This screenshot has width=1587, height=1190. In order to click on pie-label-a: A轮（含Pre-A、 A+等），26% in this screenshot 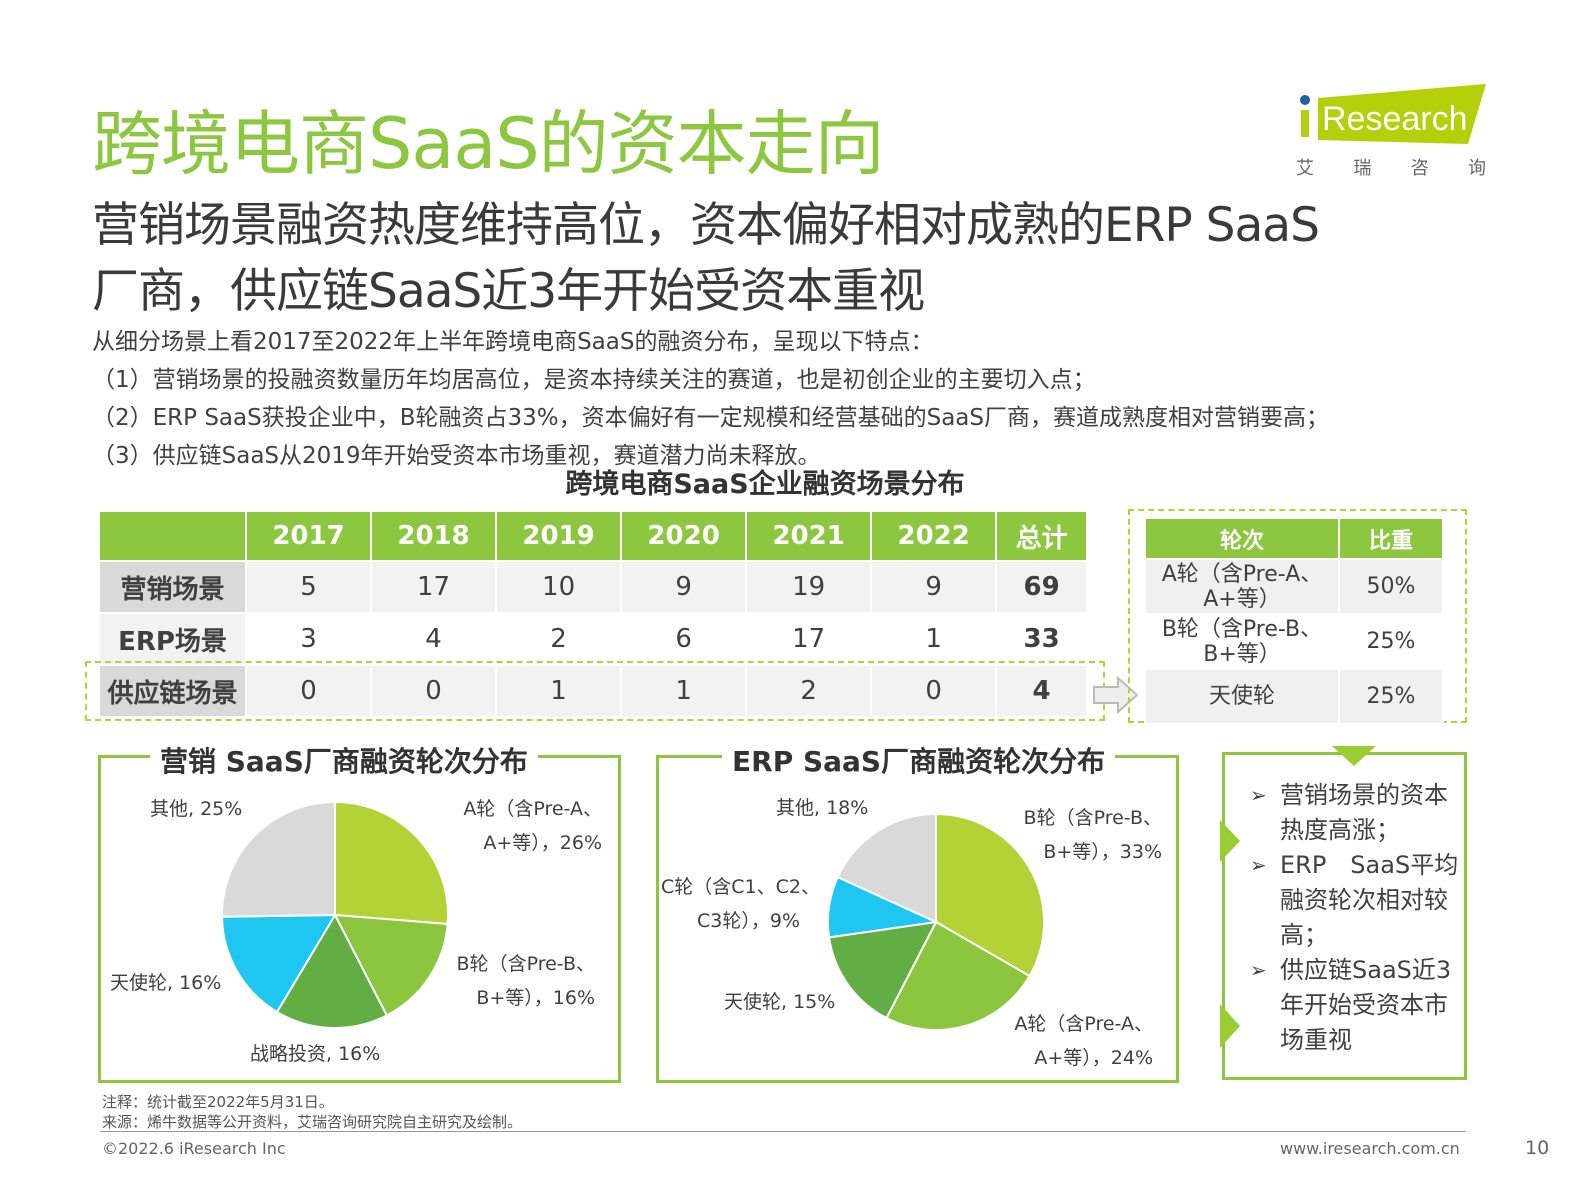, I will do `click(532, 826)`.